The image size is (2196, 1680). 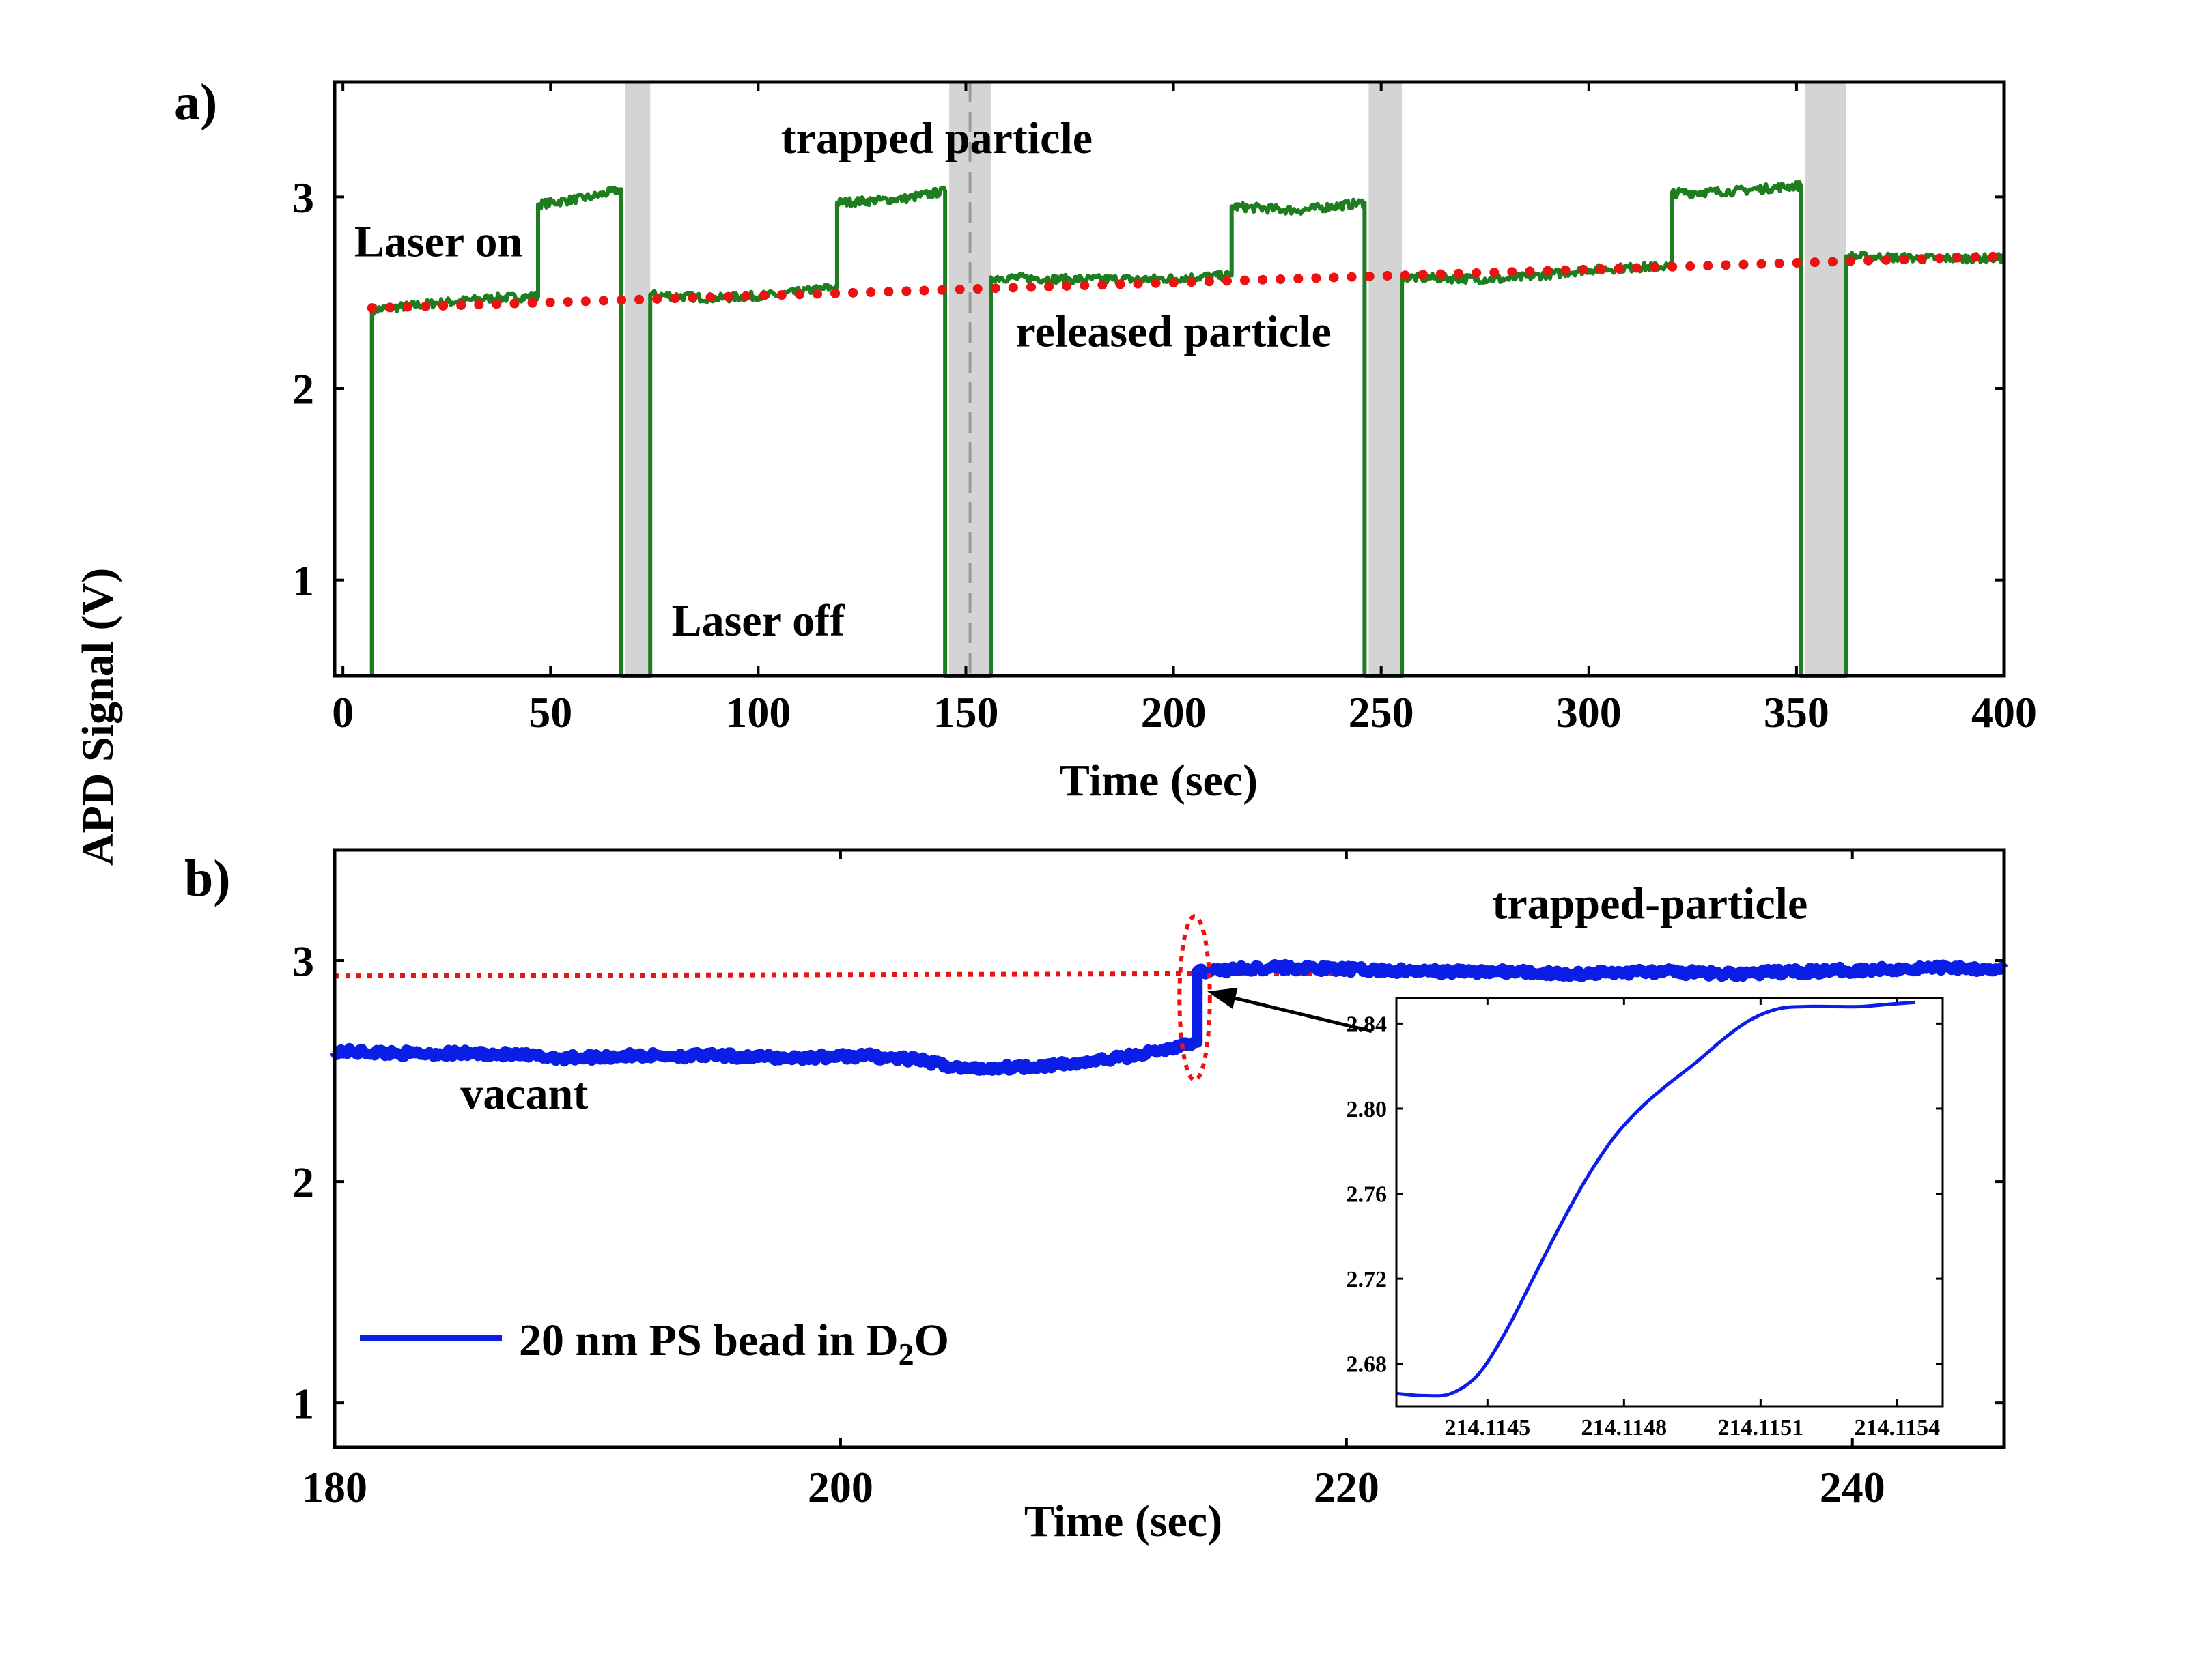 I want to click on y-tick-label: 2.72, so click(x=1368, y=1279).